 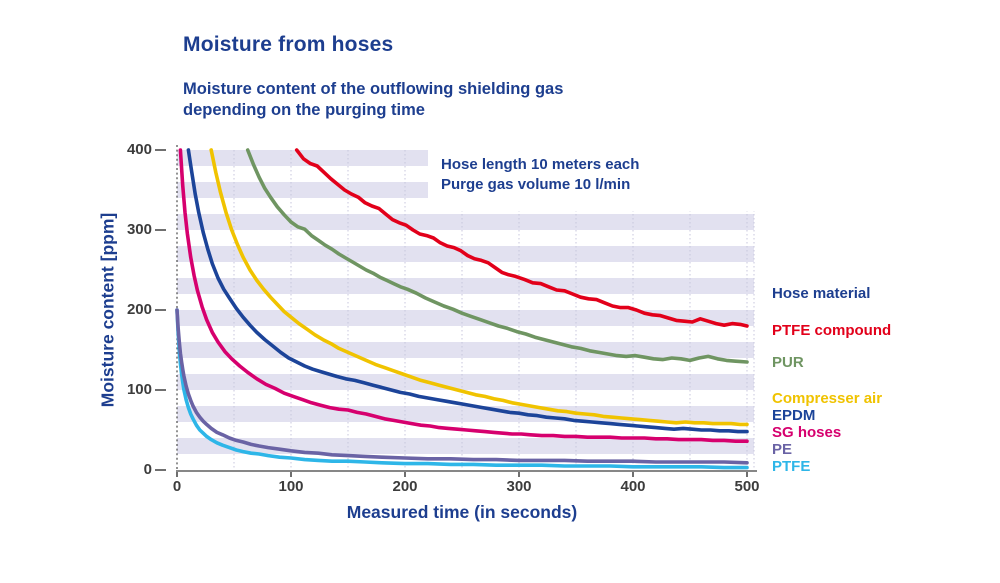 What do you see at coordinates (747, 486) in the screenshot?
I see `x-tick-label: 500` at bounding box center [747, 486].